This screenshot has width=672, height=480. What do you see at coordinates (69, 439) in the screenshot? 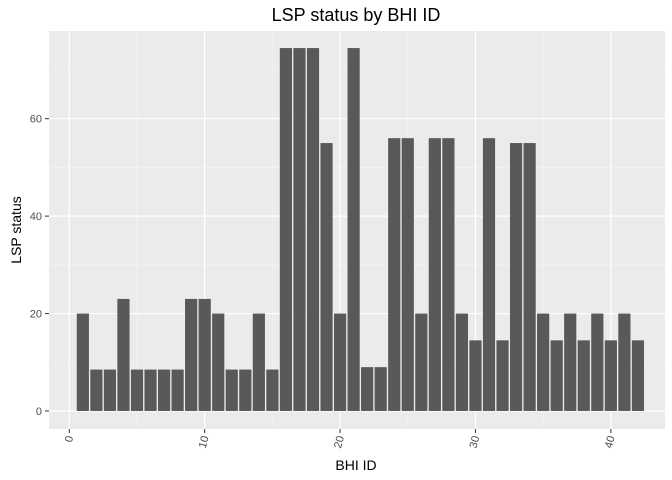
I see `x-tick-label: 0` at bounding box center [69, 439].